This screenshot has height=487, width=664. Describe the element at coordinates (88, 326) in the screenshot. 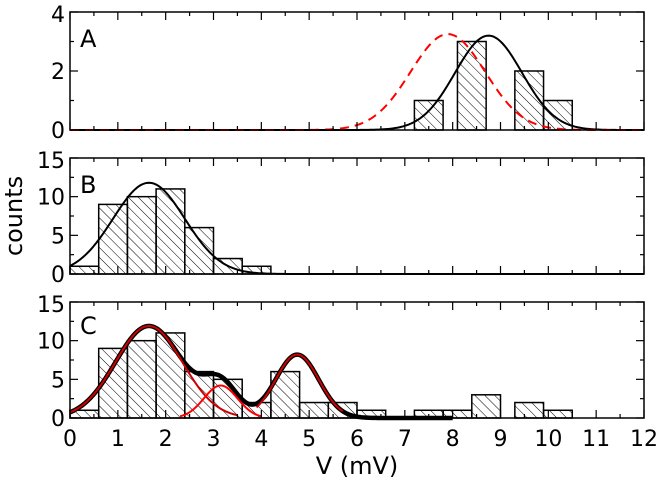

I see `panel-c-label: C` at that location.